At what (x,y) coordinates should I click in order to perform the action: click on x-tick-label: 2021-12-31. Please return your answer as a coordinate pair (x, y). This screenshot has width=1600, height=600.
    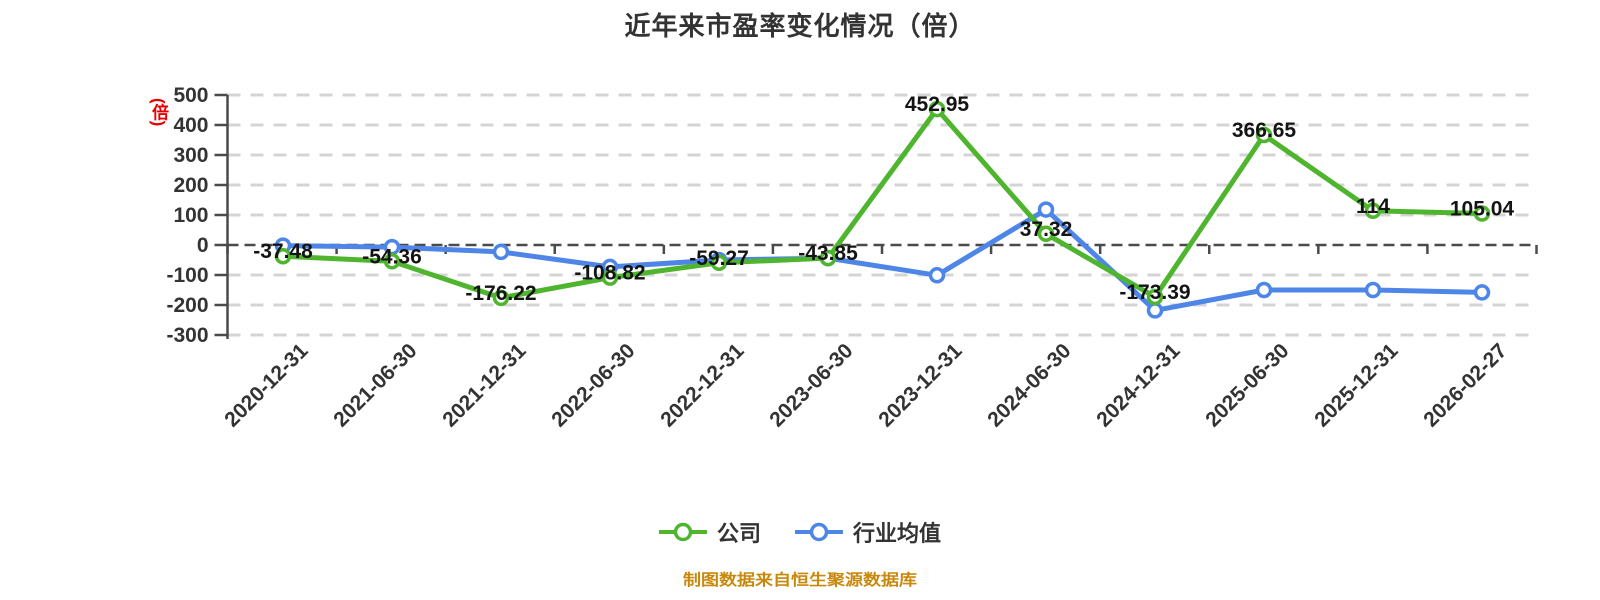
    Looking at the image, I should click on (484, 385).